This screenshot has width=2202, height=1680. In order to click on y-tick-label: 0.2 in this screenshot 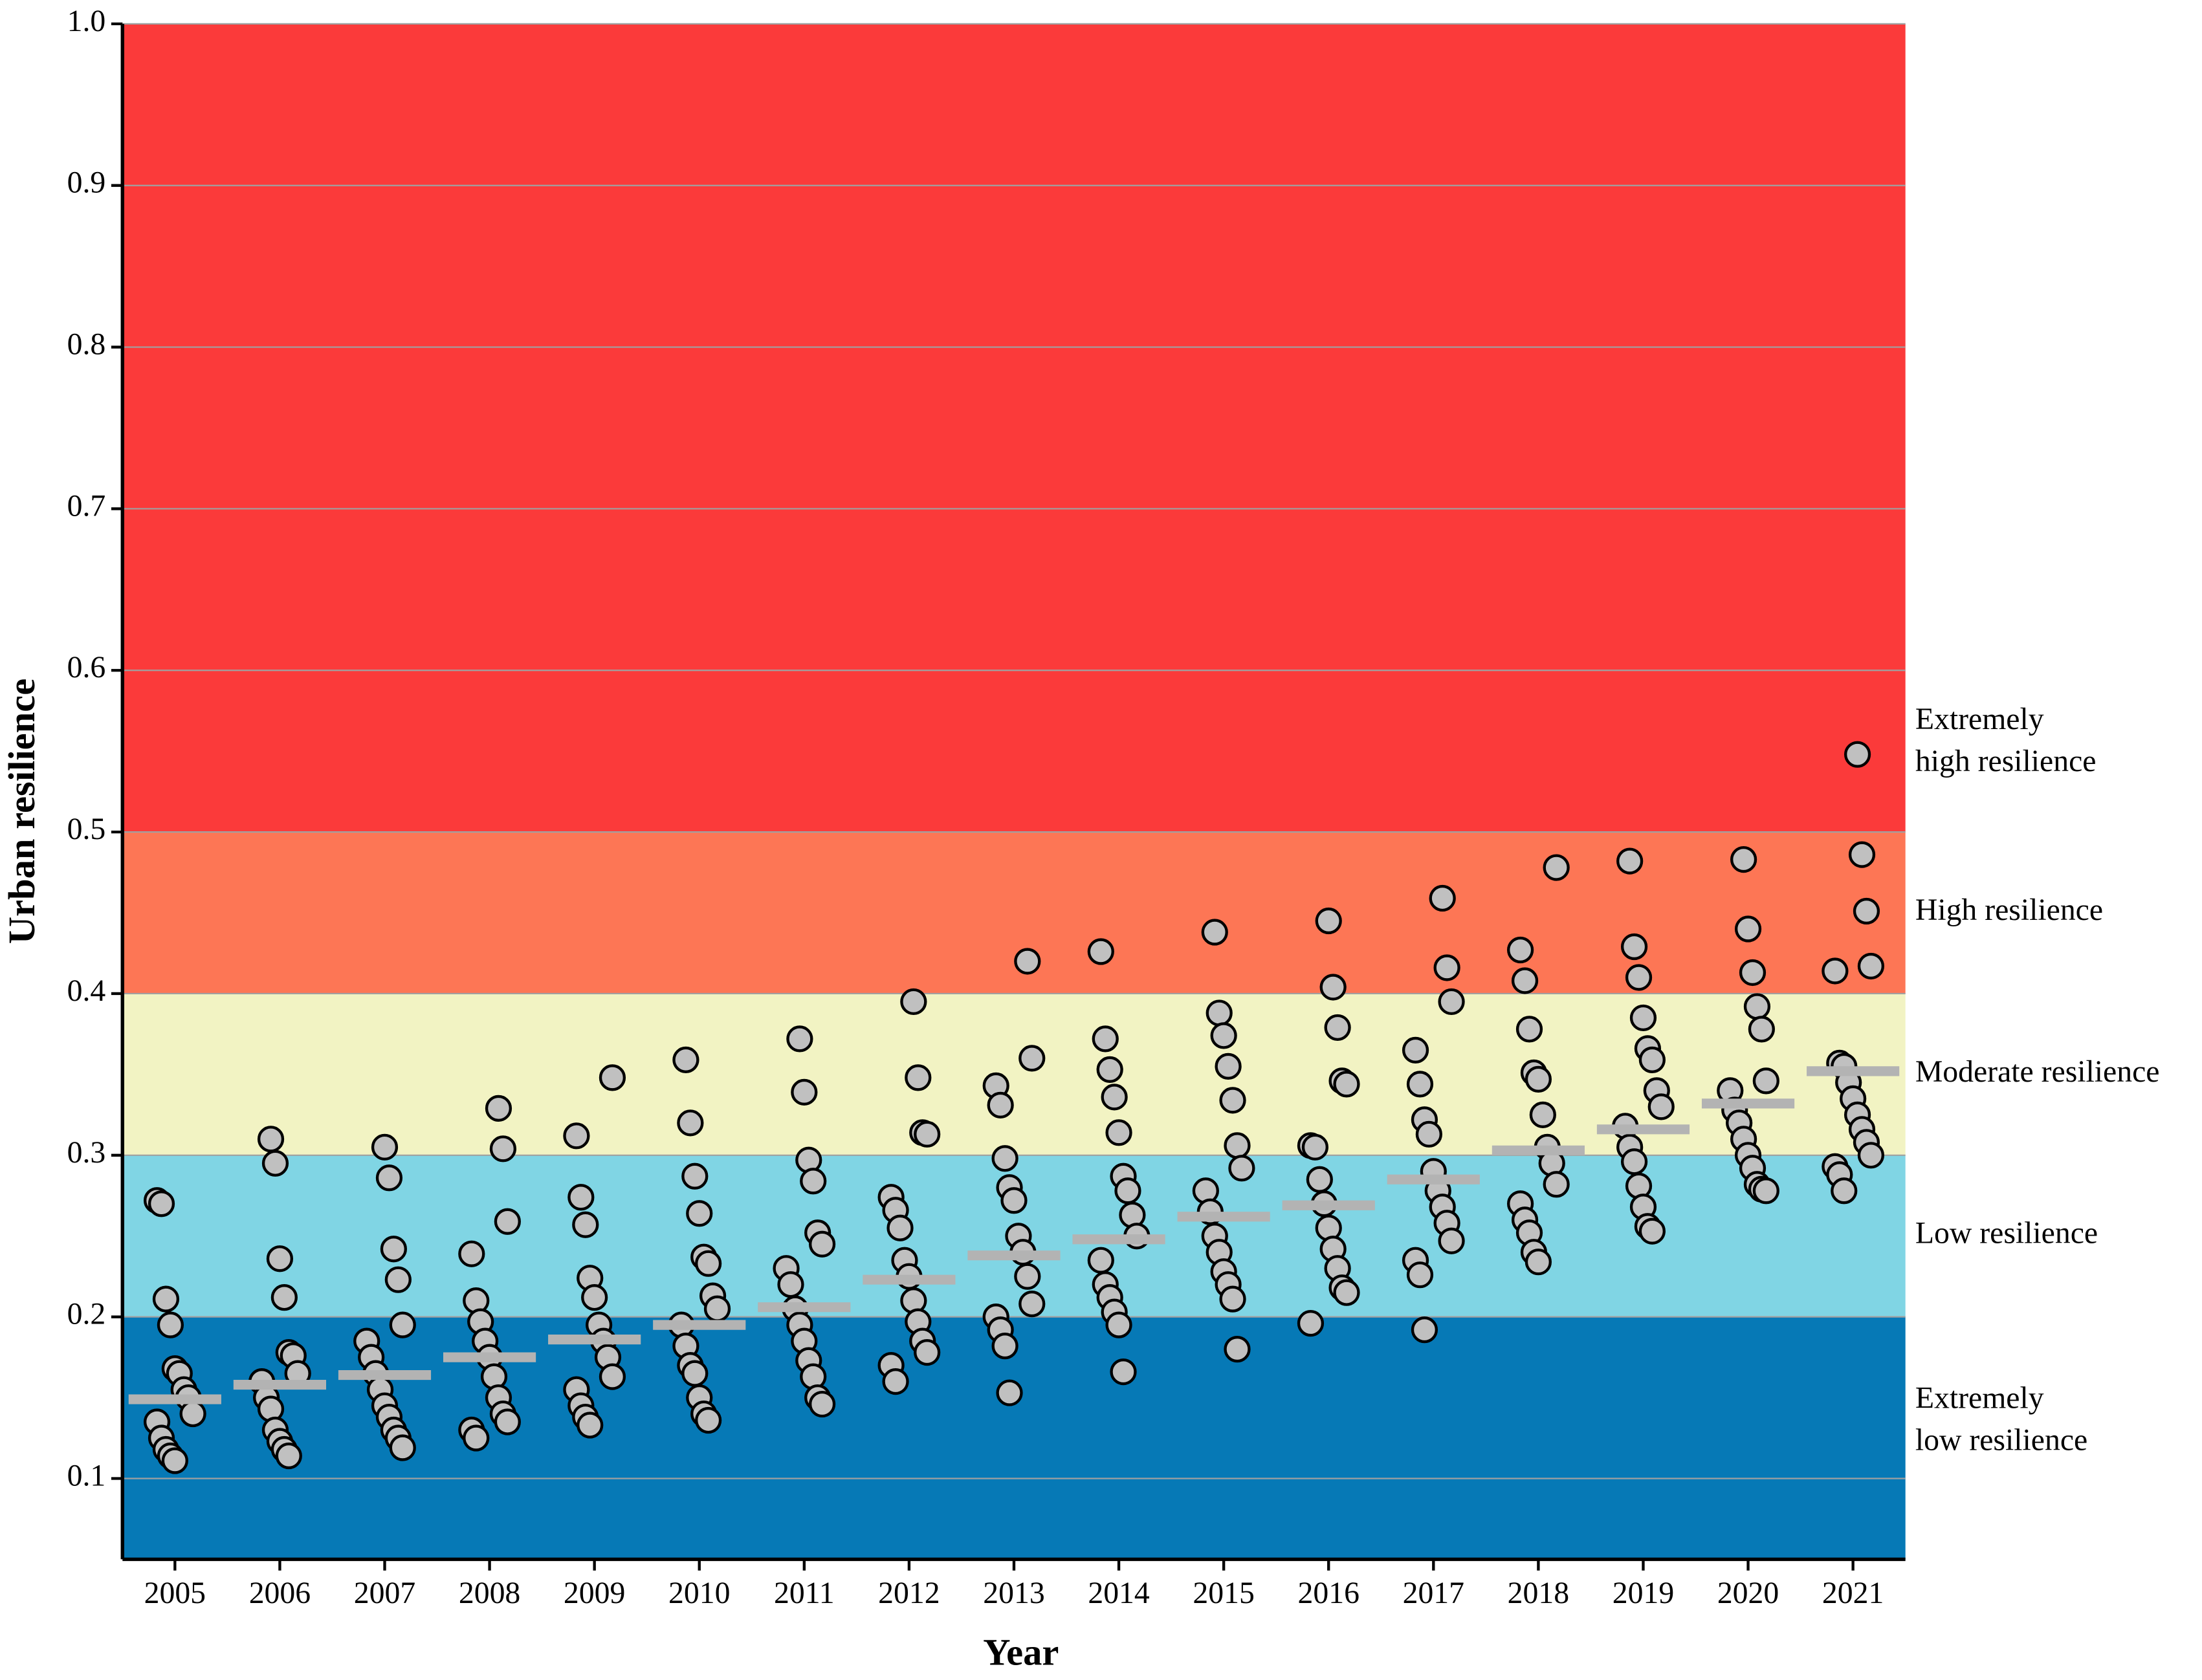, I will do `click(86, 1314)`.